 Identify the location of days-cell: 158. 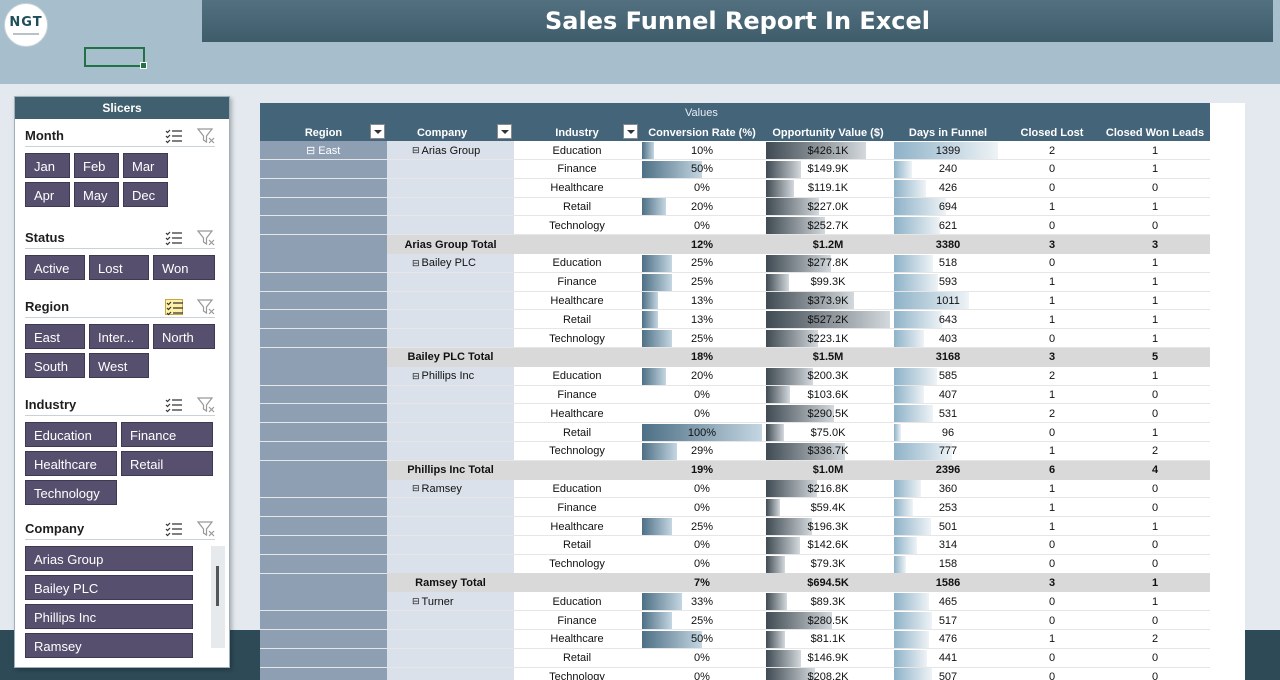
(948, 564).